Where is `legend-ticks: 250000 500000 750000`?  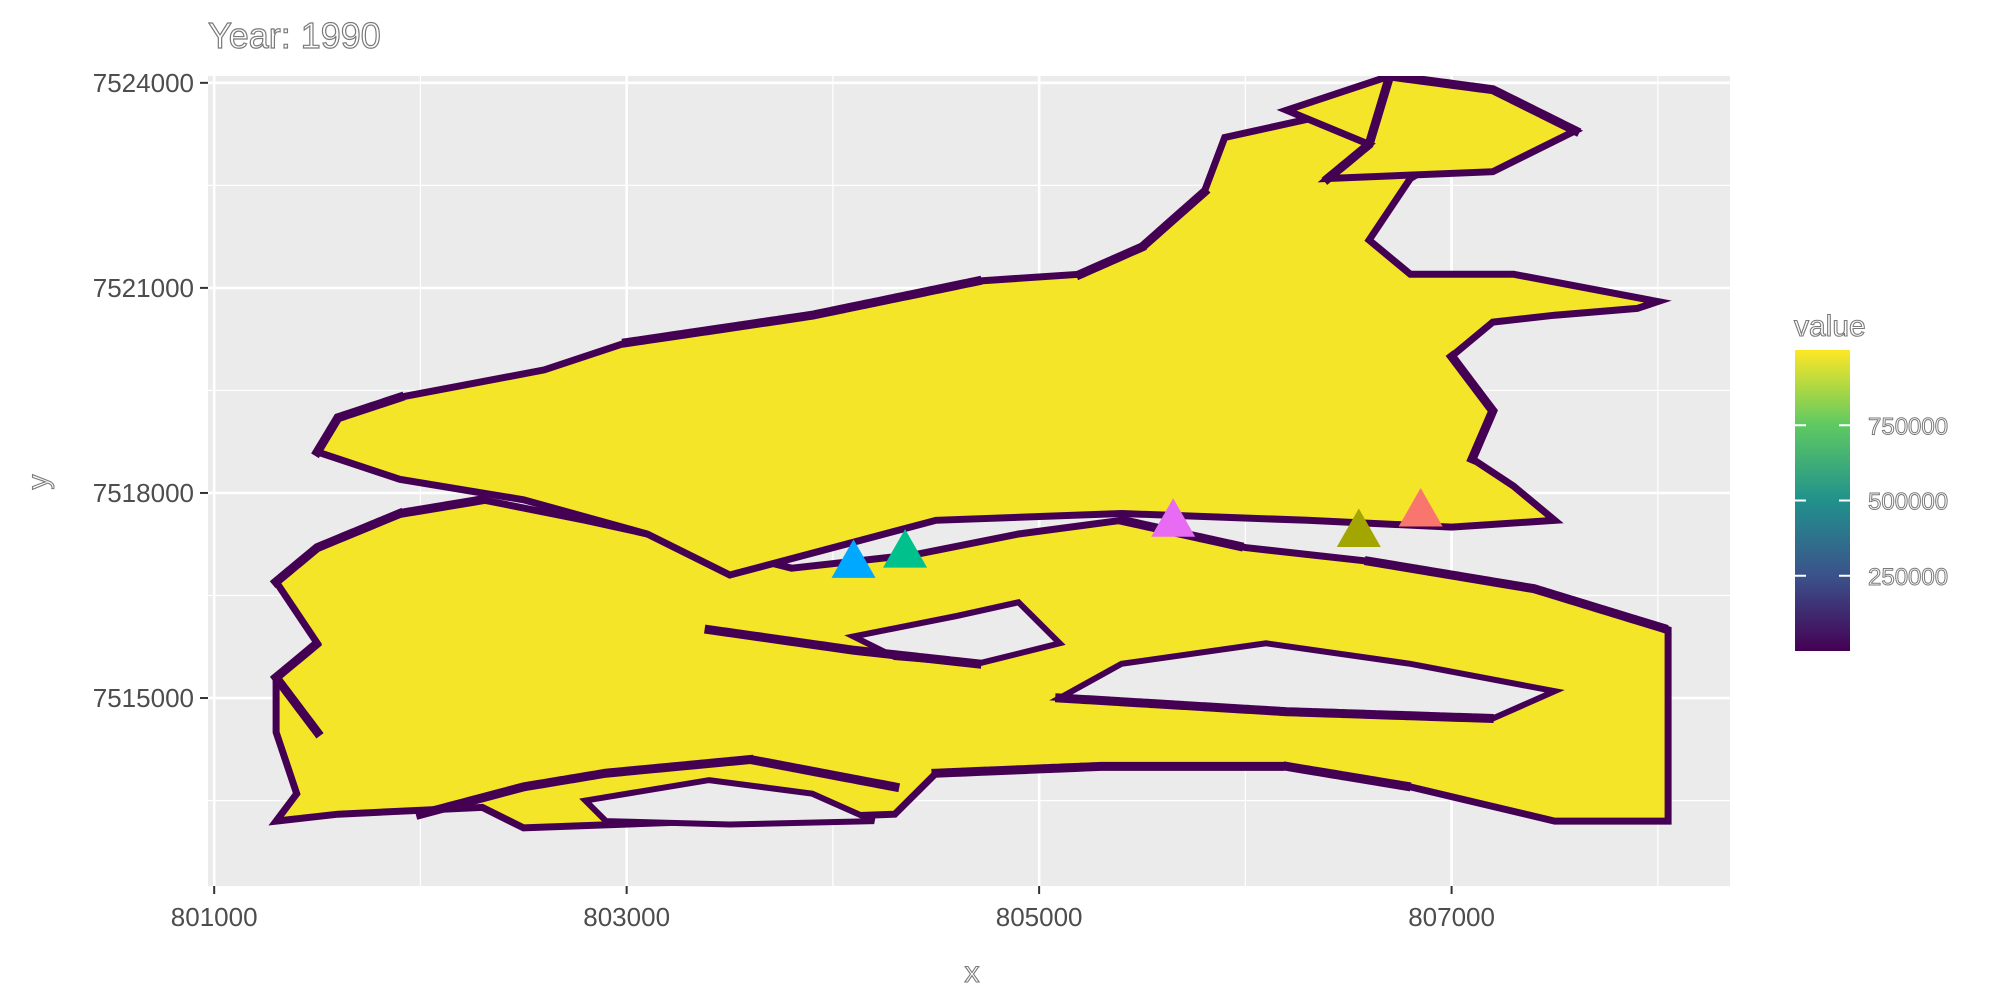
legend-ticks: 250000 500000 750000 is located at coordinates (1872, 502).